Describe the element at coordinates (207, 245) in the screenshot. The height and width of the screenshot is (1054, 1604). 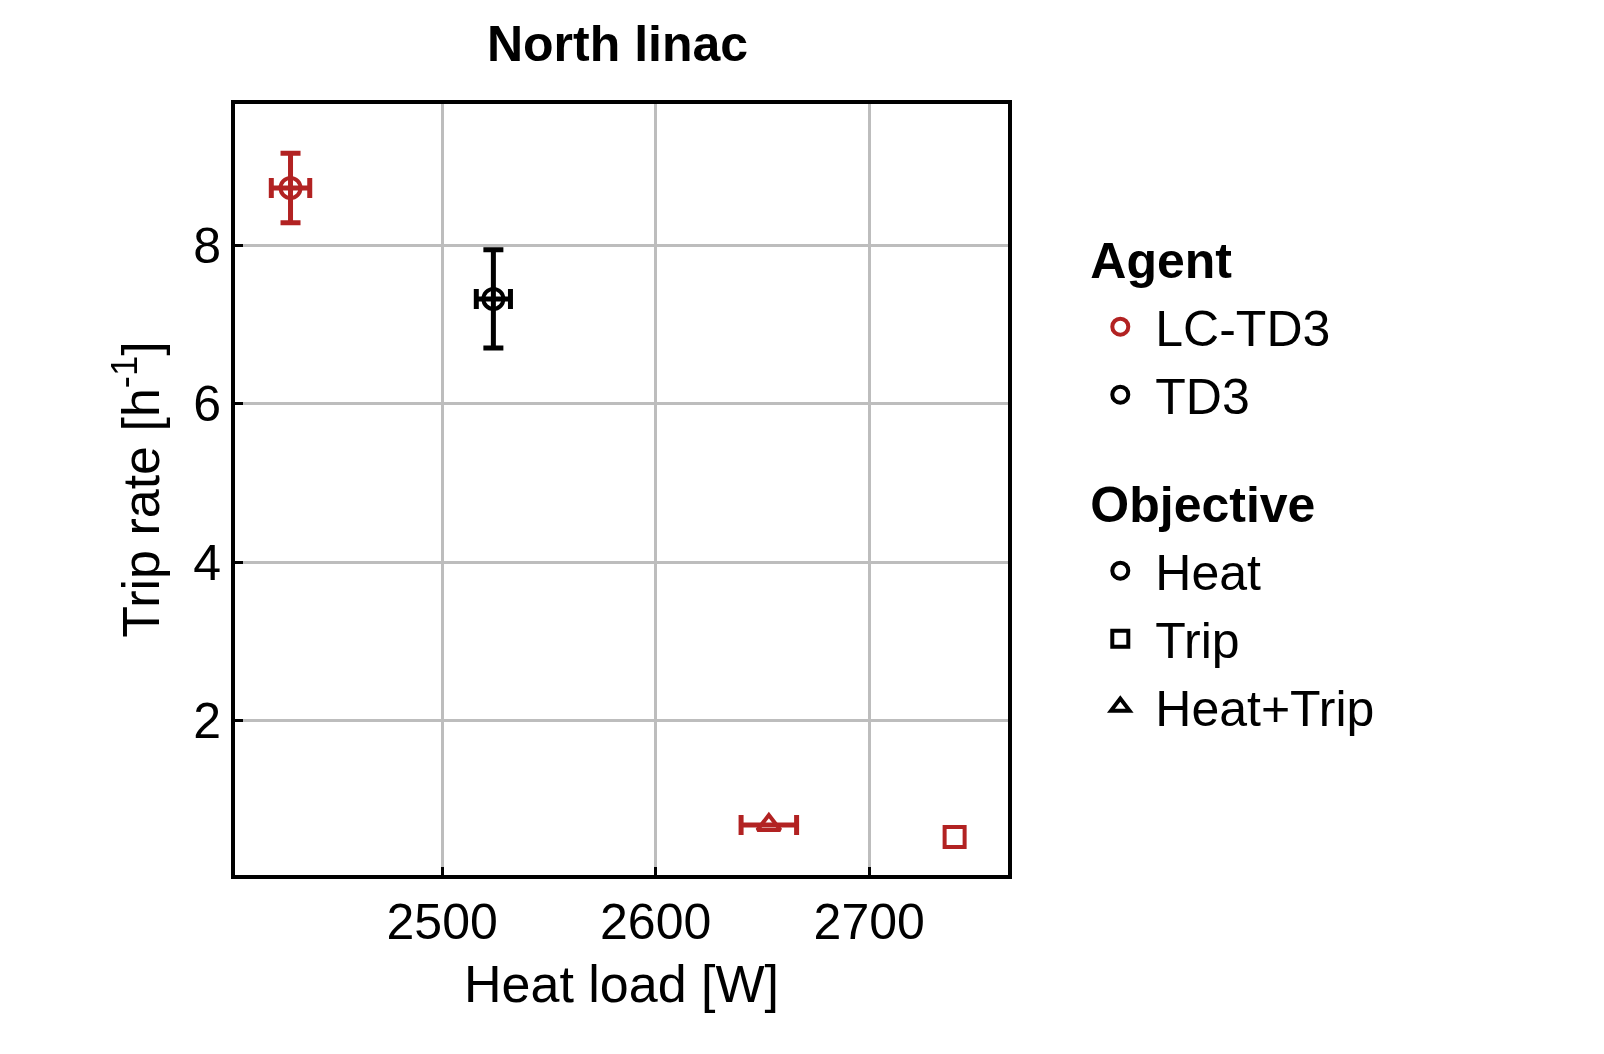
I see `y-tick-label: 8` at that location.